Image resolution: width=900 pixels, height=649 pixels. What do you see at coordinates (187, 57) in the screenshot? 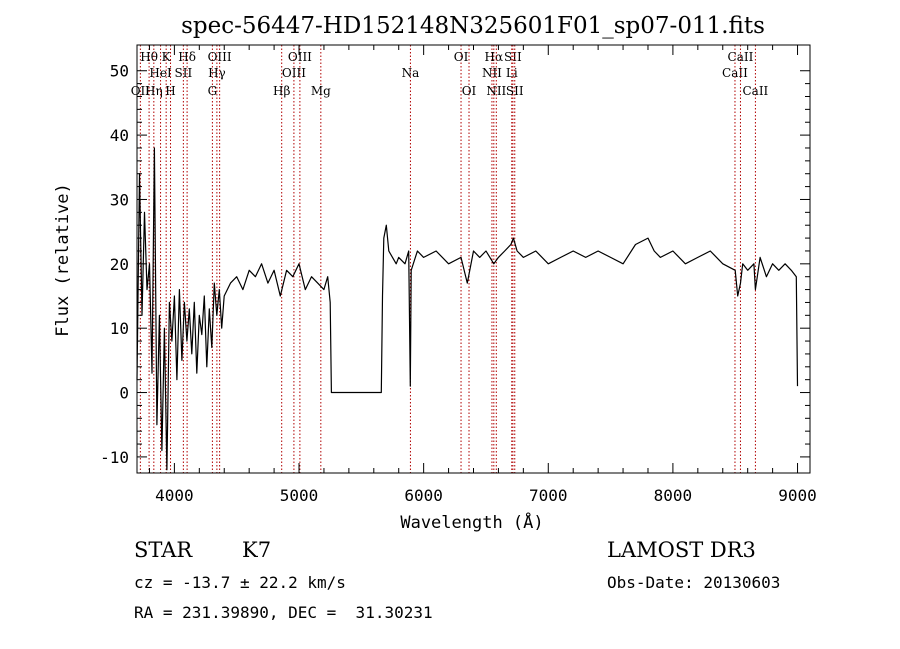
I see `marker-label-6: Hδ` at bounding box center [187, 57].